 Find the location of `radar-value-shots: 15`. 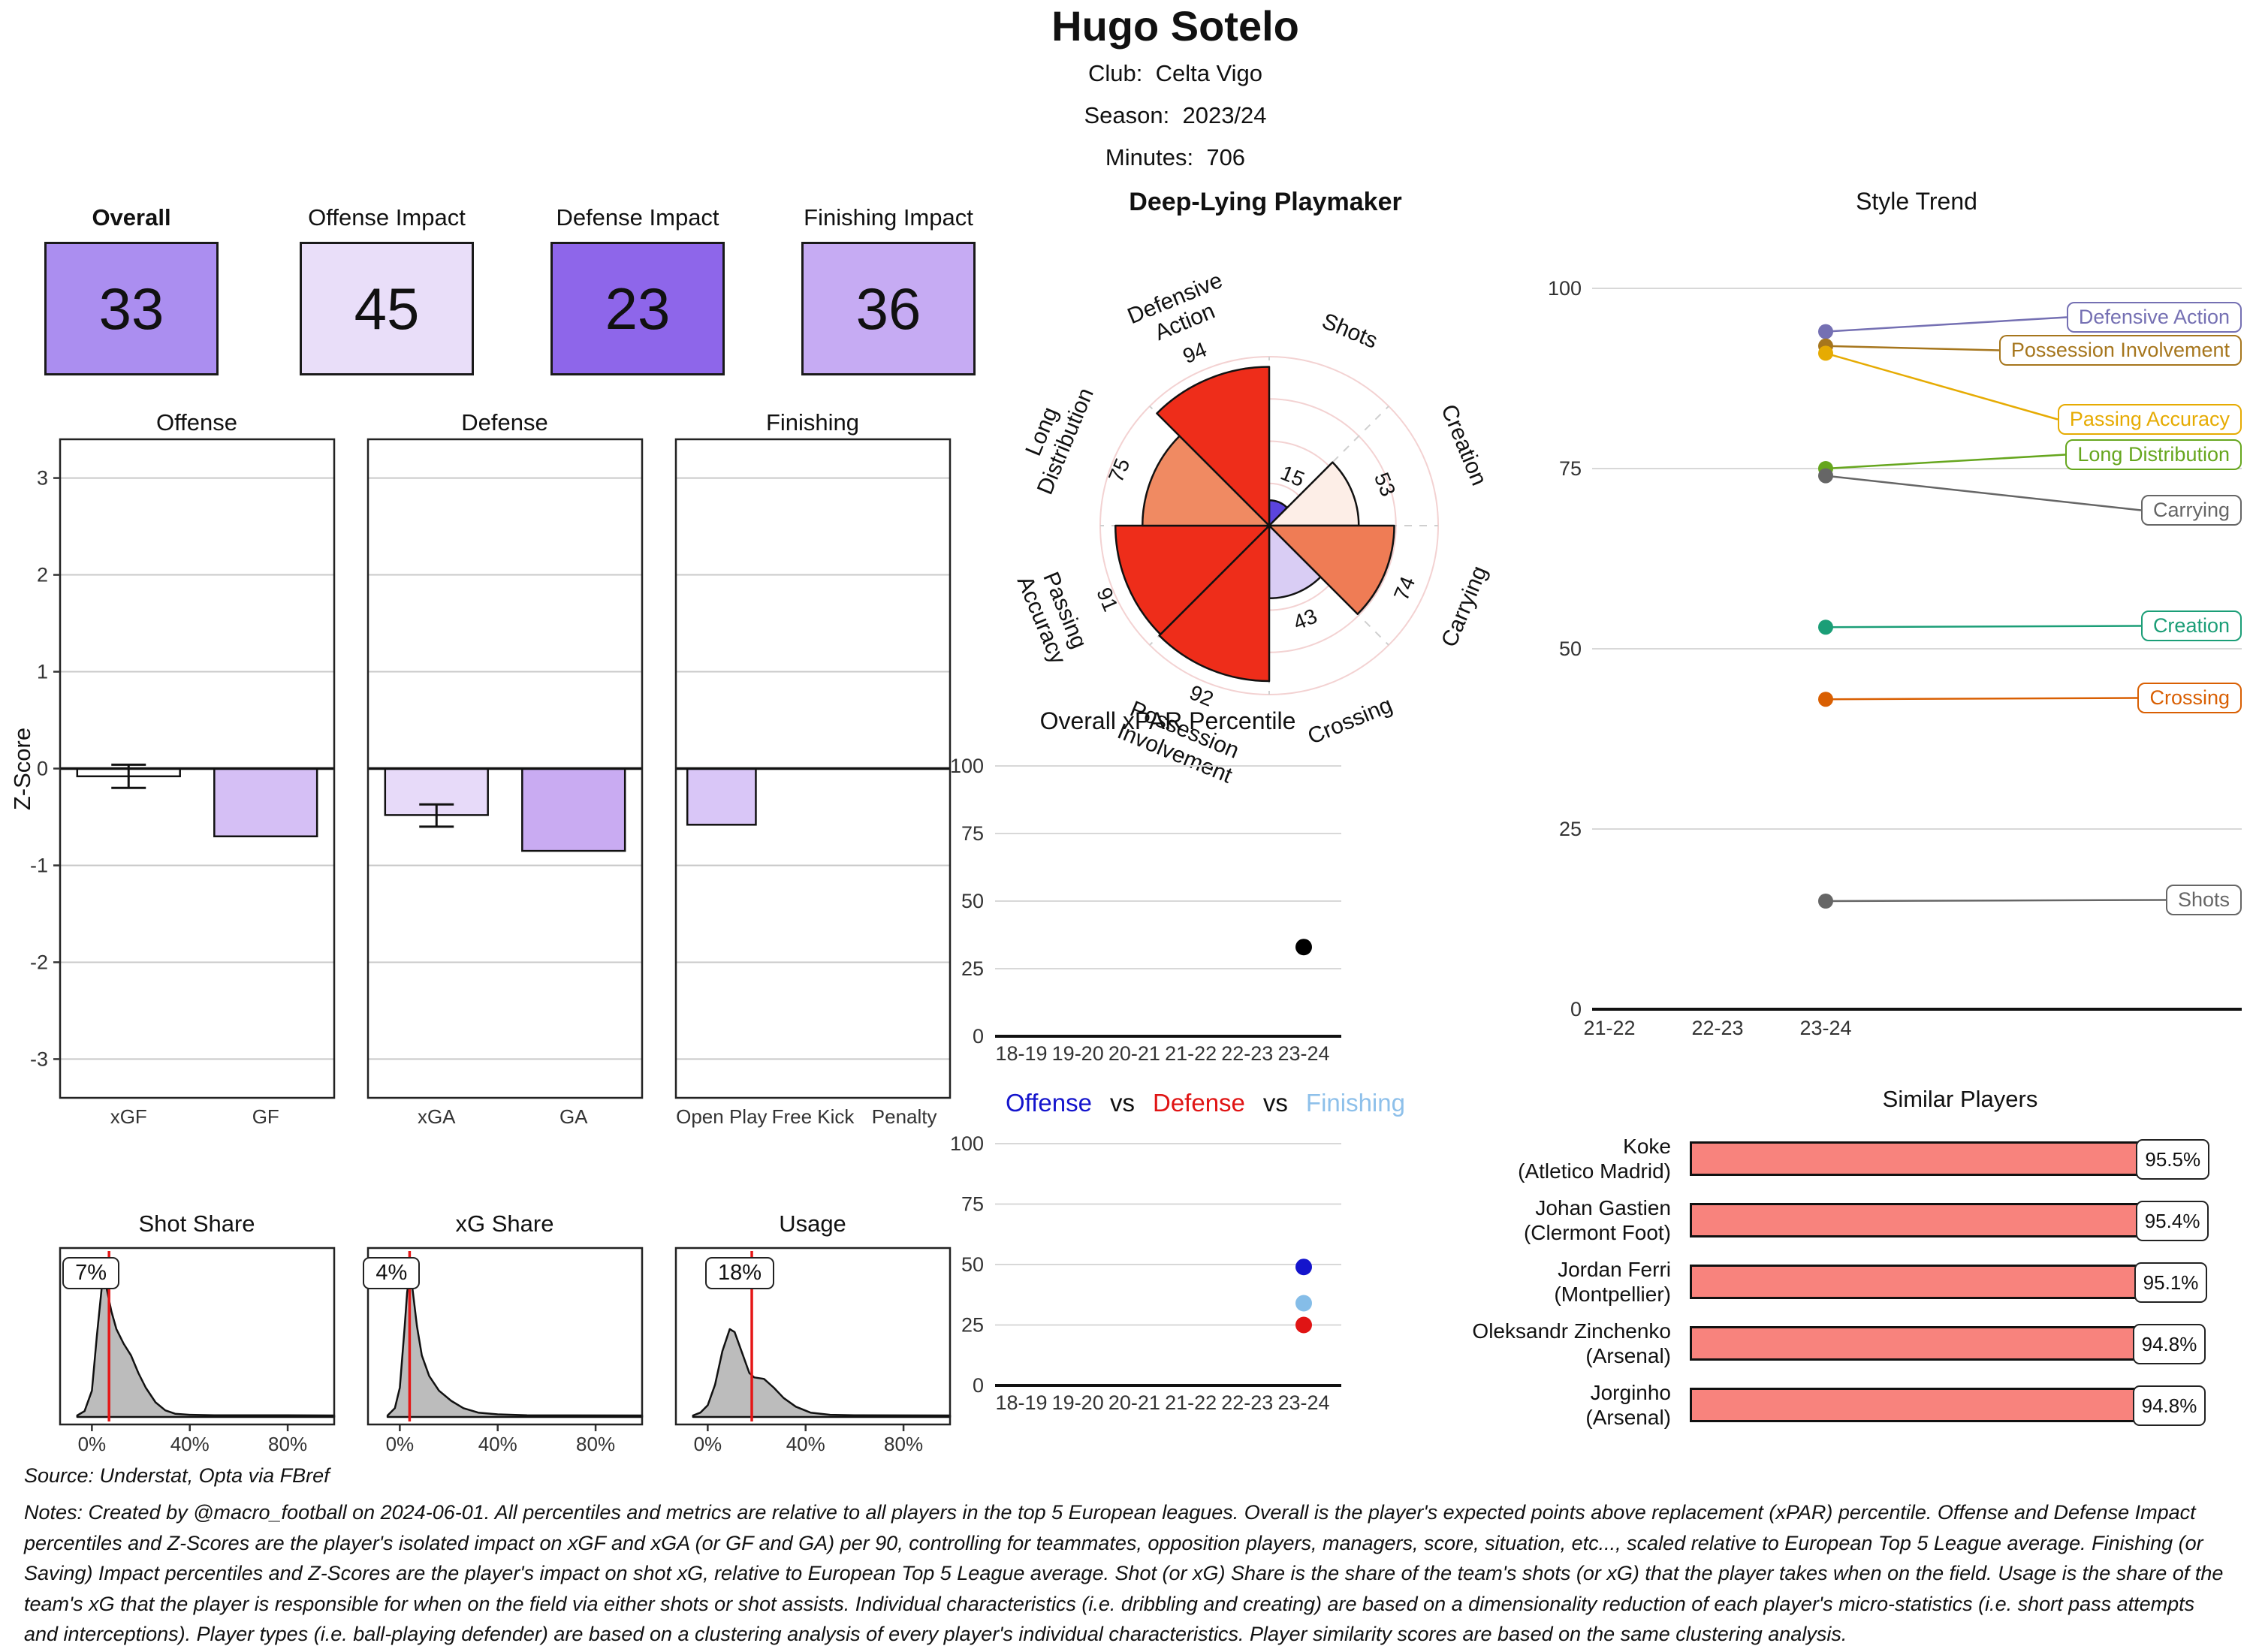

radar-value-shots: 15 is located at coordinates (1292, 476).